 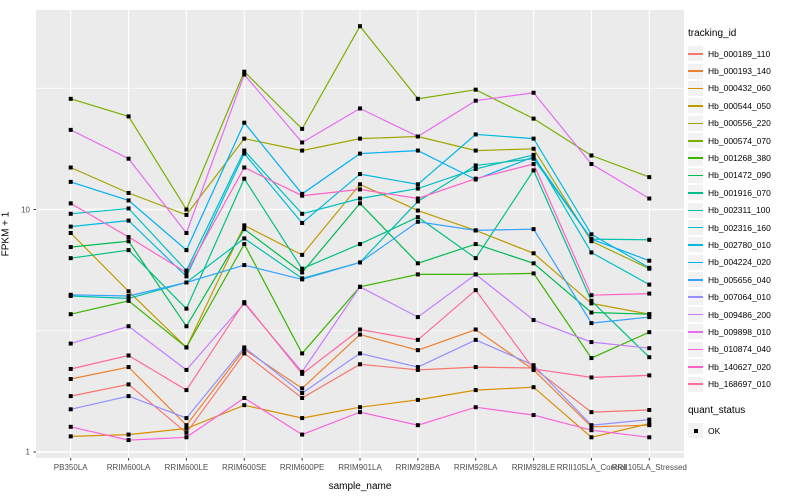 I want to click on legend-item: Hb_000193_140, so click(x=744, y=70).